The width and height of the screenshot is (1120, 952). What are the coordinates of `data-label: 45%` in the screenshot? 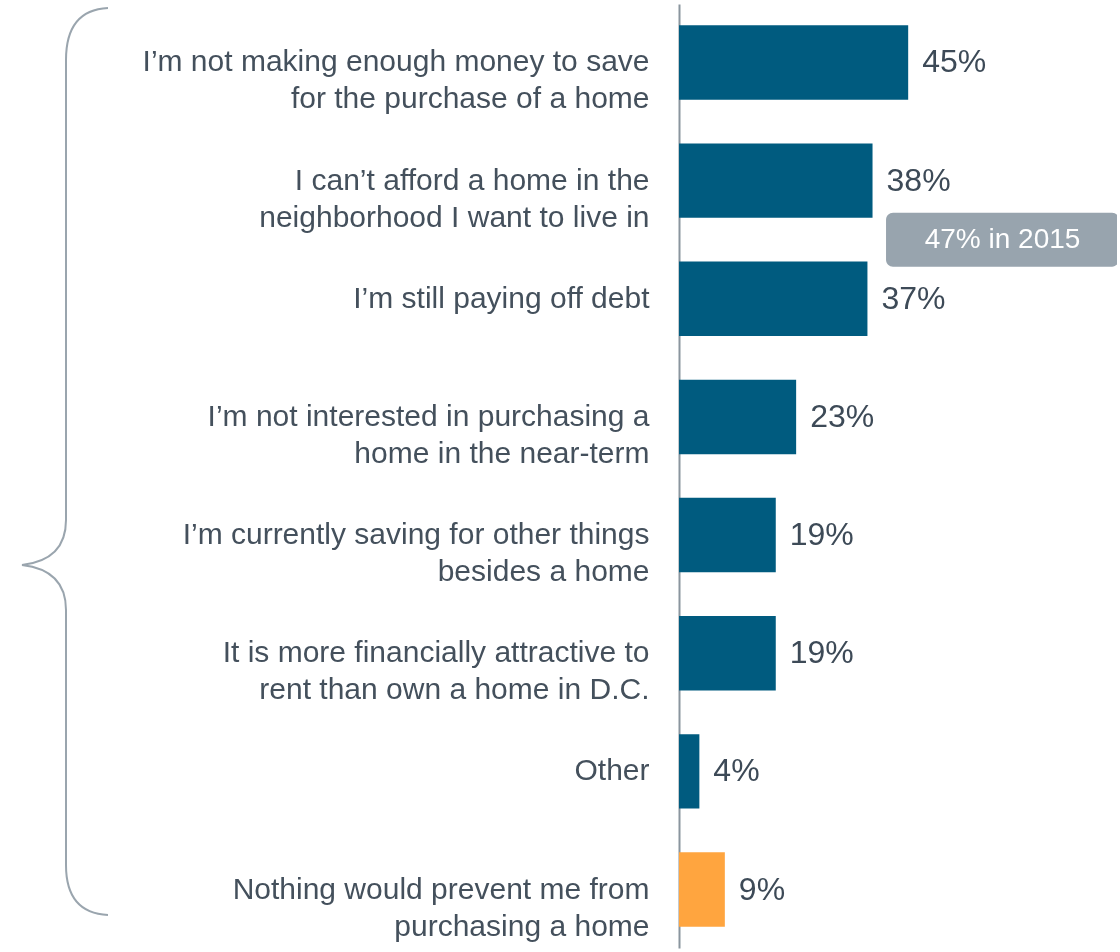 It's located at (954, 61).